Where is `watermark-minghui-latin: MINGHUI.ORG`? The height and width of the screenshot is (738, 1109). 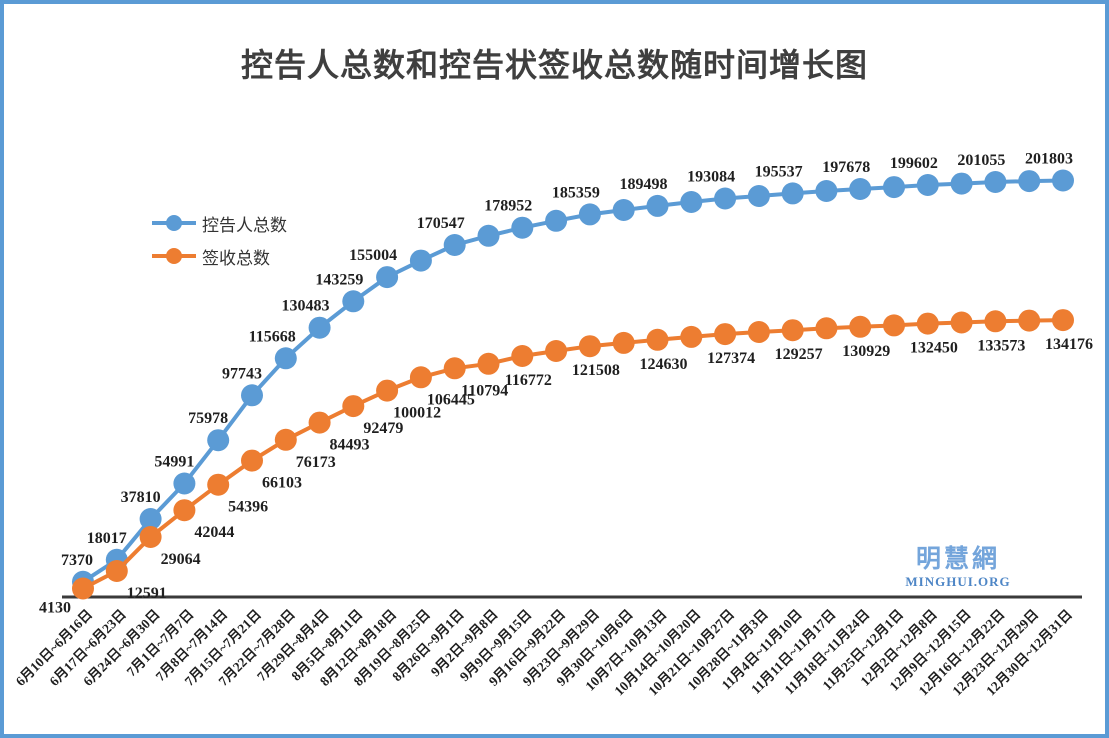
watermark-minghui-latin: MINGHUI.ORG is located at coordinates (958, 582).